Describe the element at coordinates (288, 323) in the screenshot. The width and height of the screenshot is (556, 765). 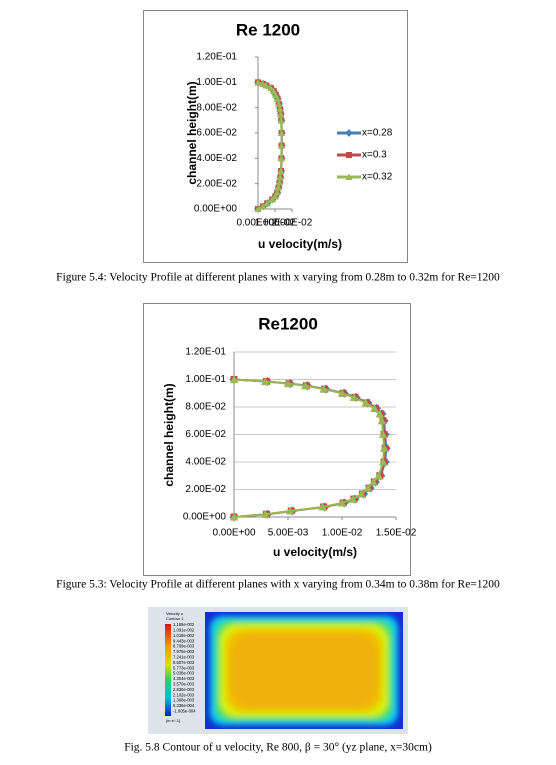
I see `chart-title: Re1200` at that location.